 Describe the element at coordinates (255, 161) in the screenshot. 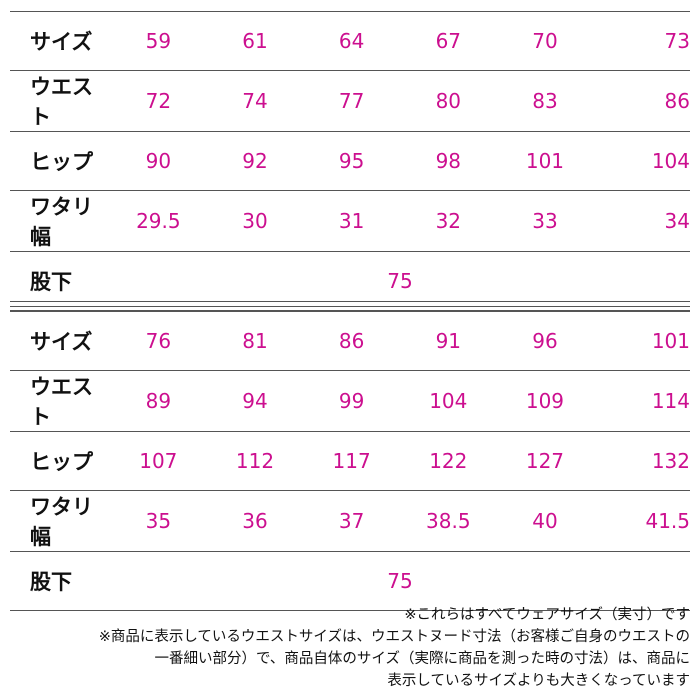

I see `hip-value: 92` at that location.